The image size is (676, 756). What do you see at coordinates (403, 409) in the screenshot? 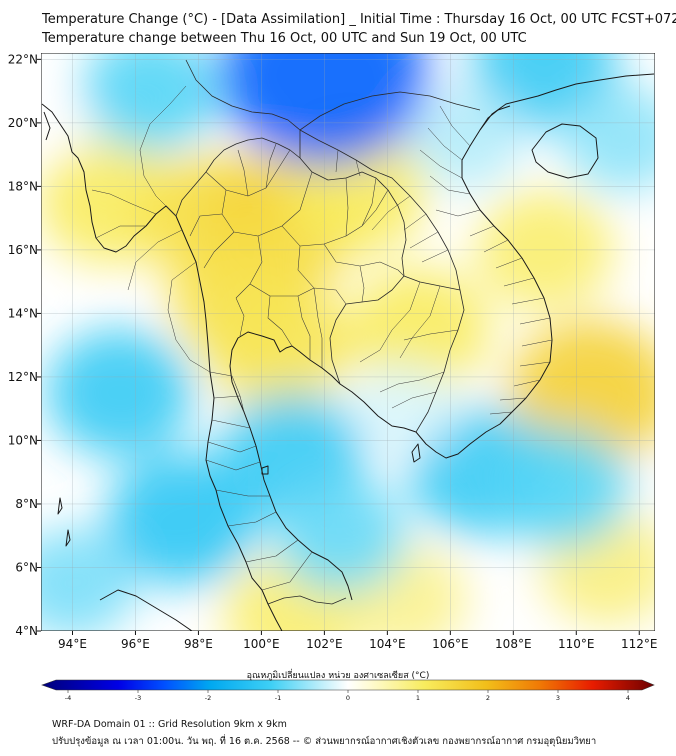
I see `field-cambodia-south-neutral` at bounding box center [403, 409].